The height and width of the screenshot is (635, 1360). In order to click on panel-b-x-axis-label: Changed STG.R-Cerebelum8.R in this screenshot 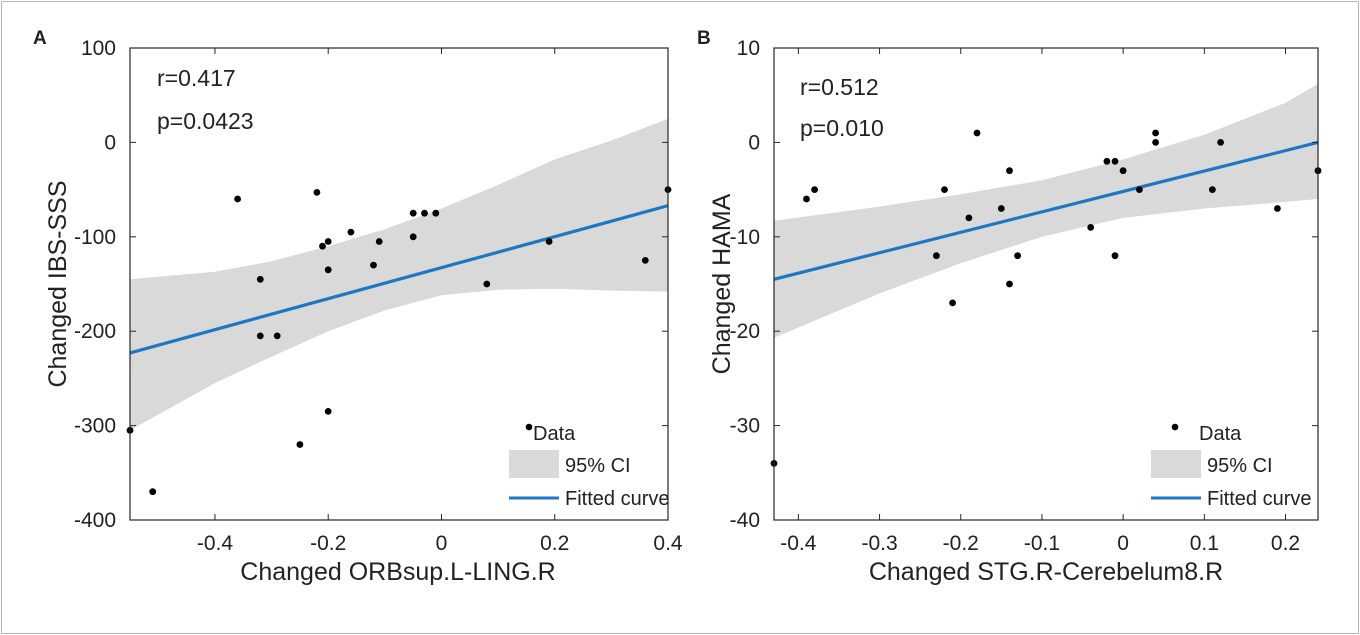, I will do `click(1046, 572)`.